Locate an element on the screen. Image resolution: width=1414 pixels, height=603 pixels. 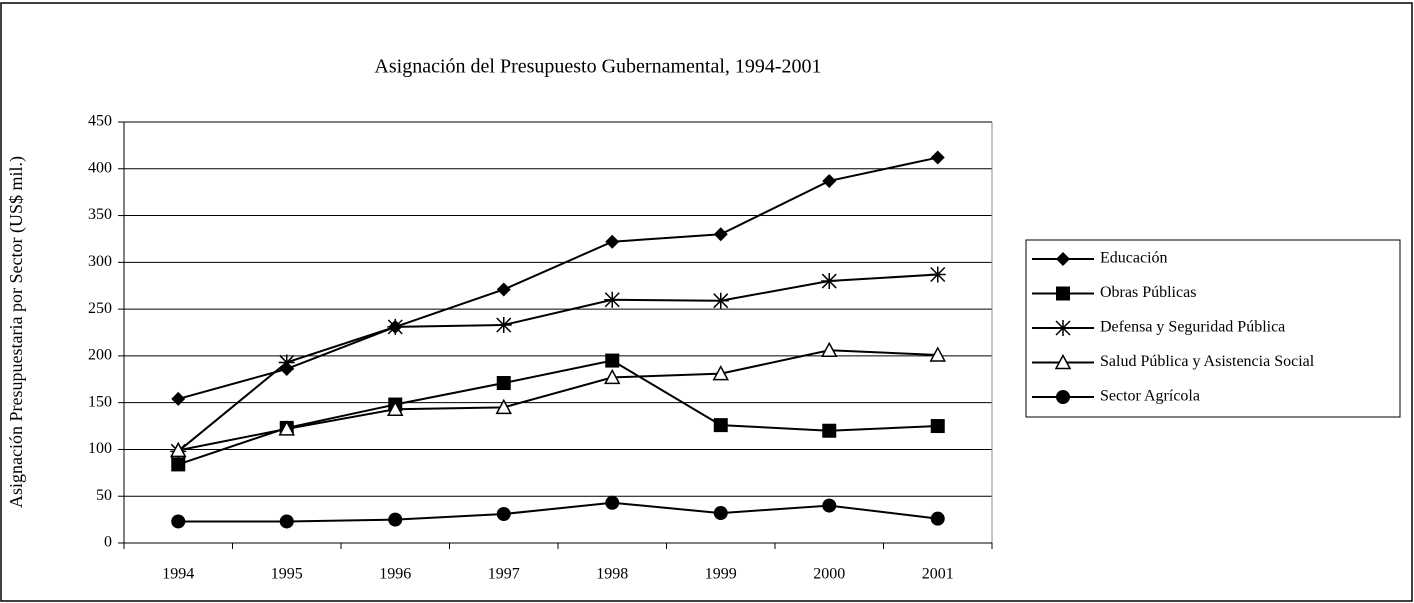
x-tick-label: 1996 is located at coordinates (395, 574).